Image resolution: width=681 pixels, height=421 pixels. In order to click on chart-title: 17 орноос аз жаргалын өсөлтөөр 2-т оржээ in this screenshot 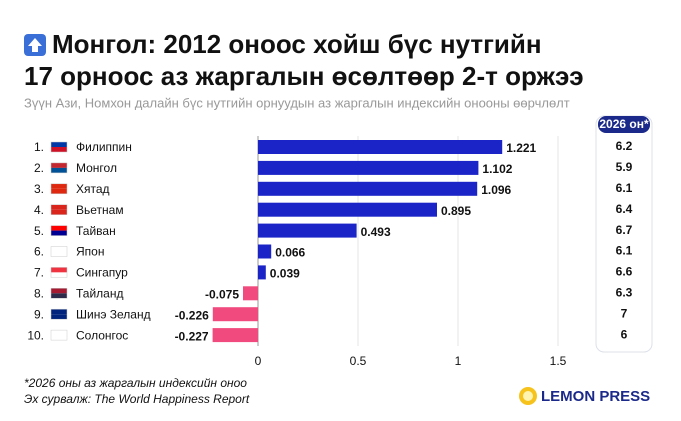, I will do `click(304, 76)`.